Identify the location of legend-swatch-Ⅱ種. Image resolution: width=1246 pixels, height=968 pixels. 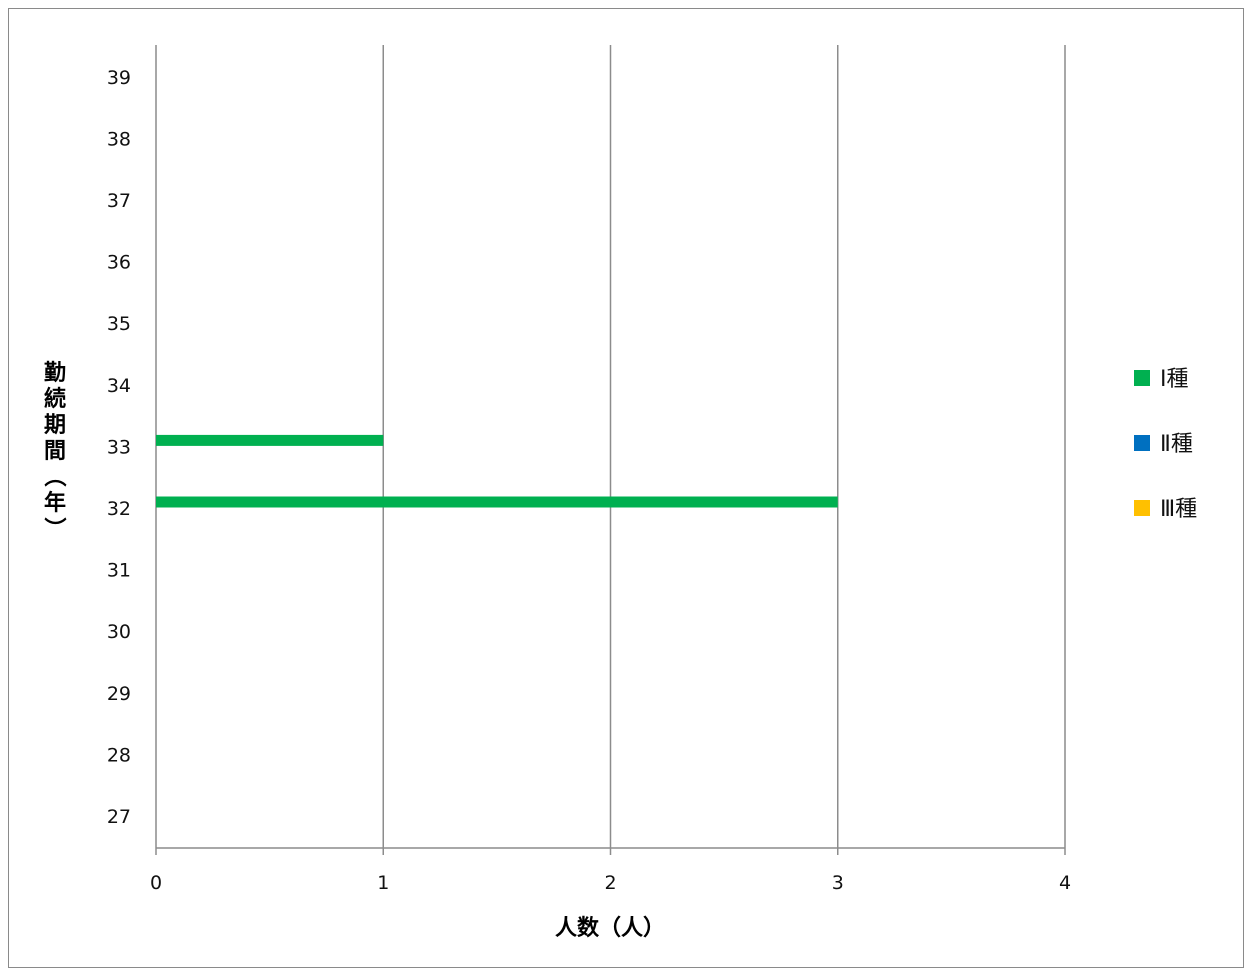
(1142, 443).